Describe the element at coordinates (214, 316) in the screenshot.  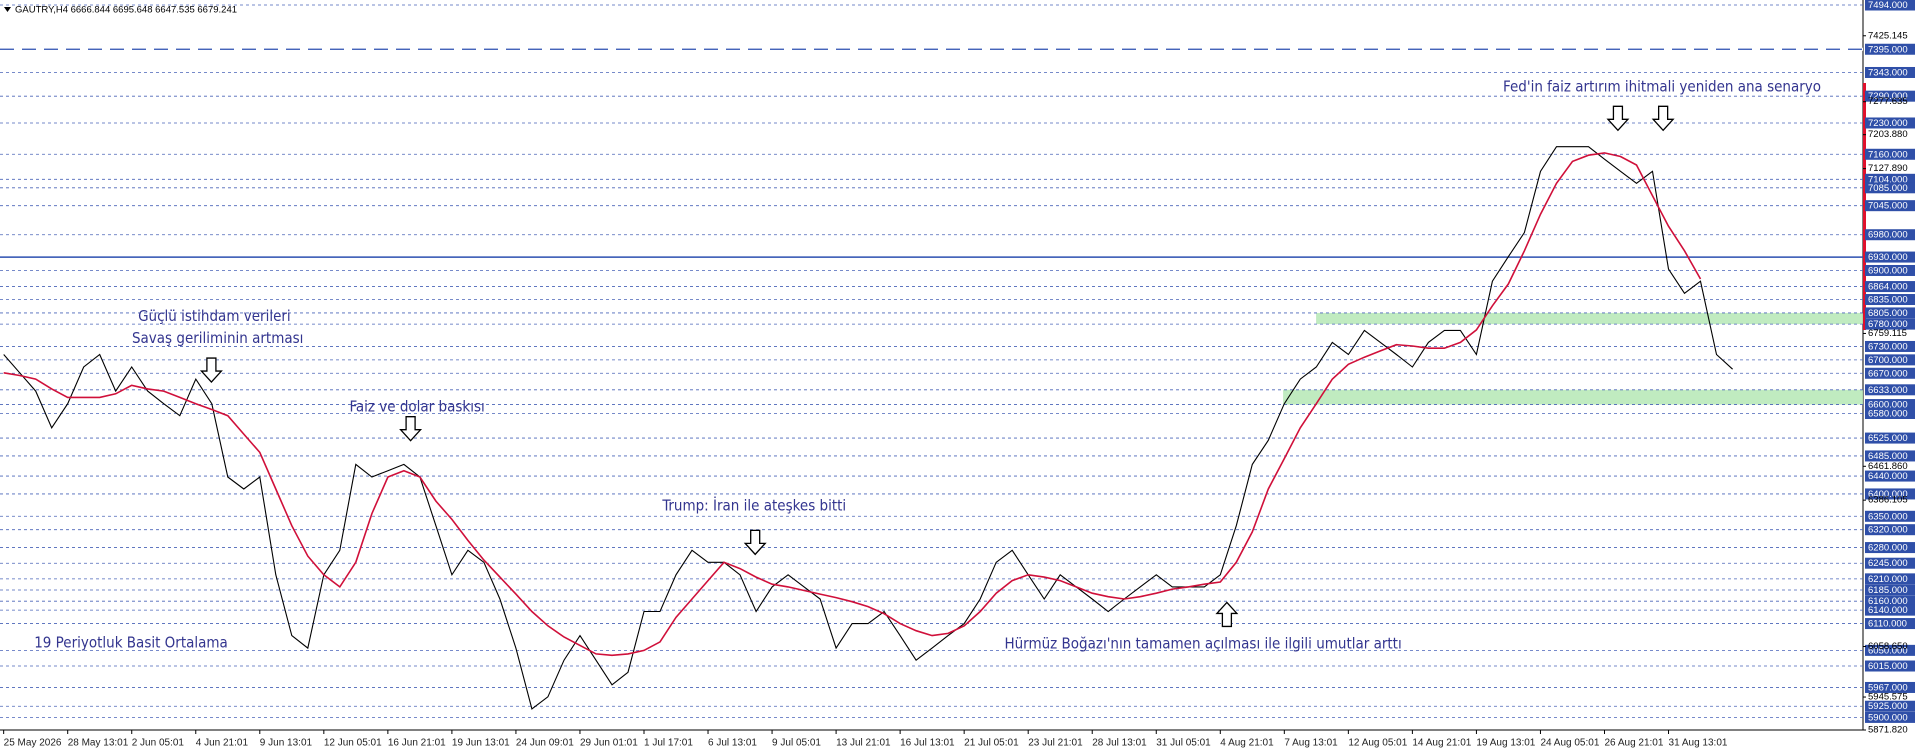
I see `annotation: Güçlü istihdam verileri` at that location.